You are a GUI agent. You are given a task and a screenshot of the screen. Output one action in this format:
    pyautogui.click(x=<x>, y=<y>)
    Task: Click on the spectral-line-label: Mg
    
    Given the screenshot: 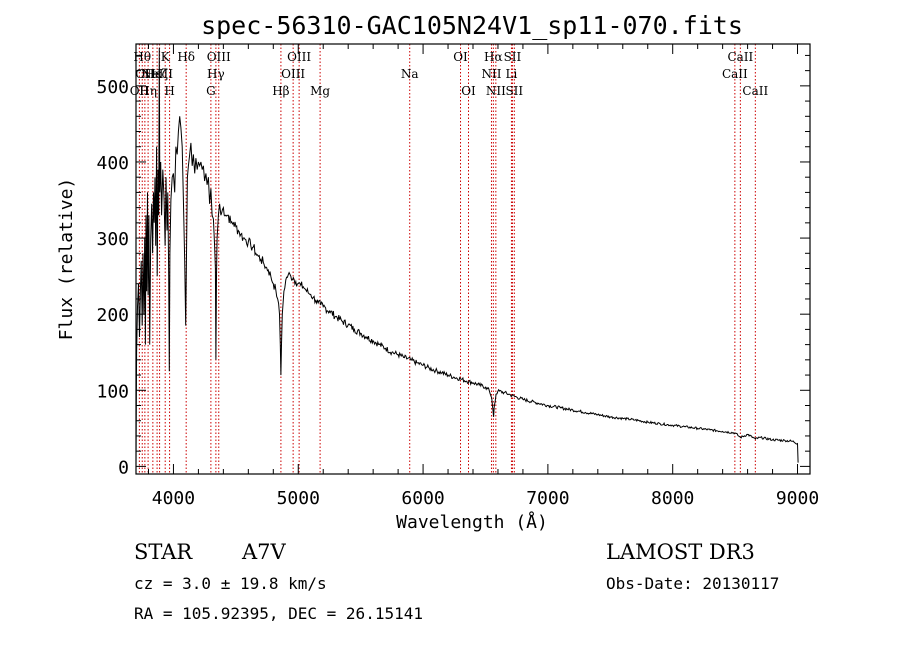 What is the action you would take?
    pyautogui.click(x=320, y=91)
    